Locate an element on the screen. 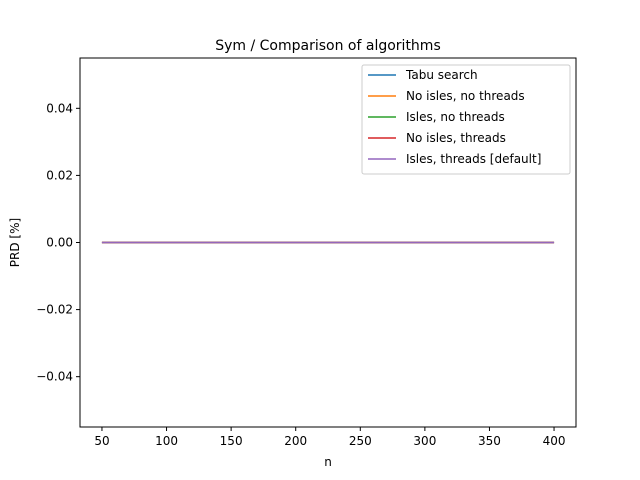 This screenshot has width=640, height=480. x-axis-ticks: 50 100 150 200 250 300 350 400 is located at coordinates (329, 437).